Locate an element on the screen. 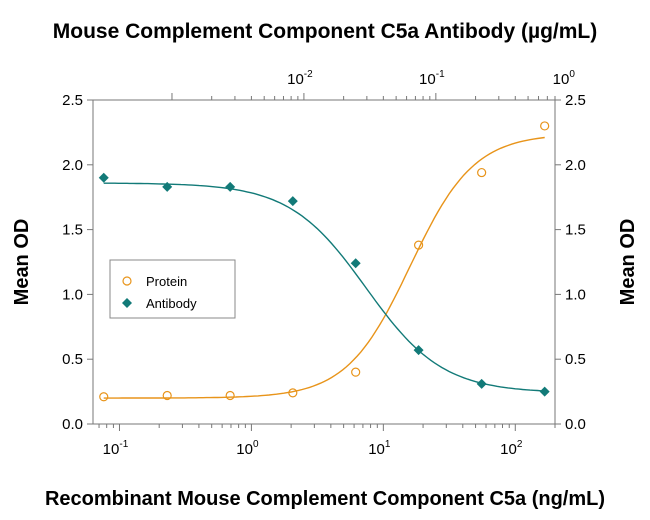 This screenshot has height=520, width=650. y-tick-label-right: 2.5 is located at coordinates (575, 100).